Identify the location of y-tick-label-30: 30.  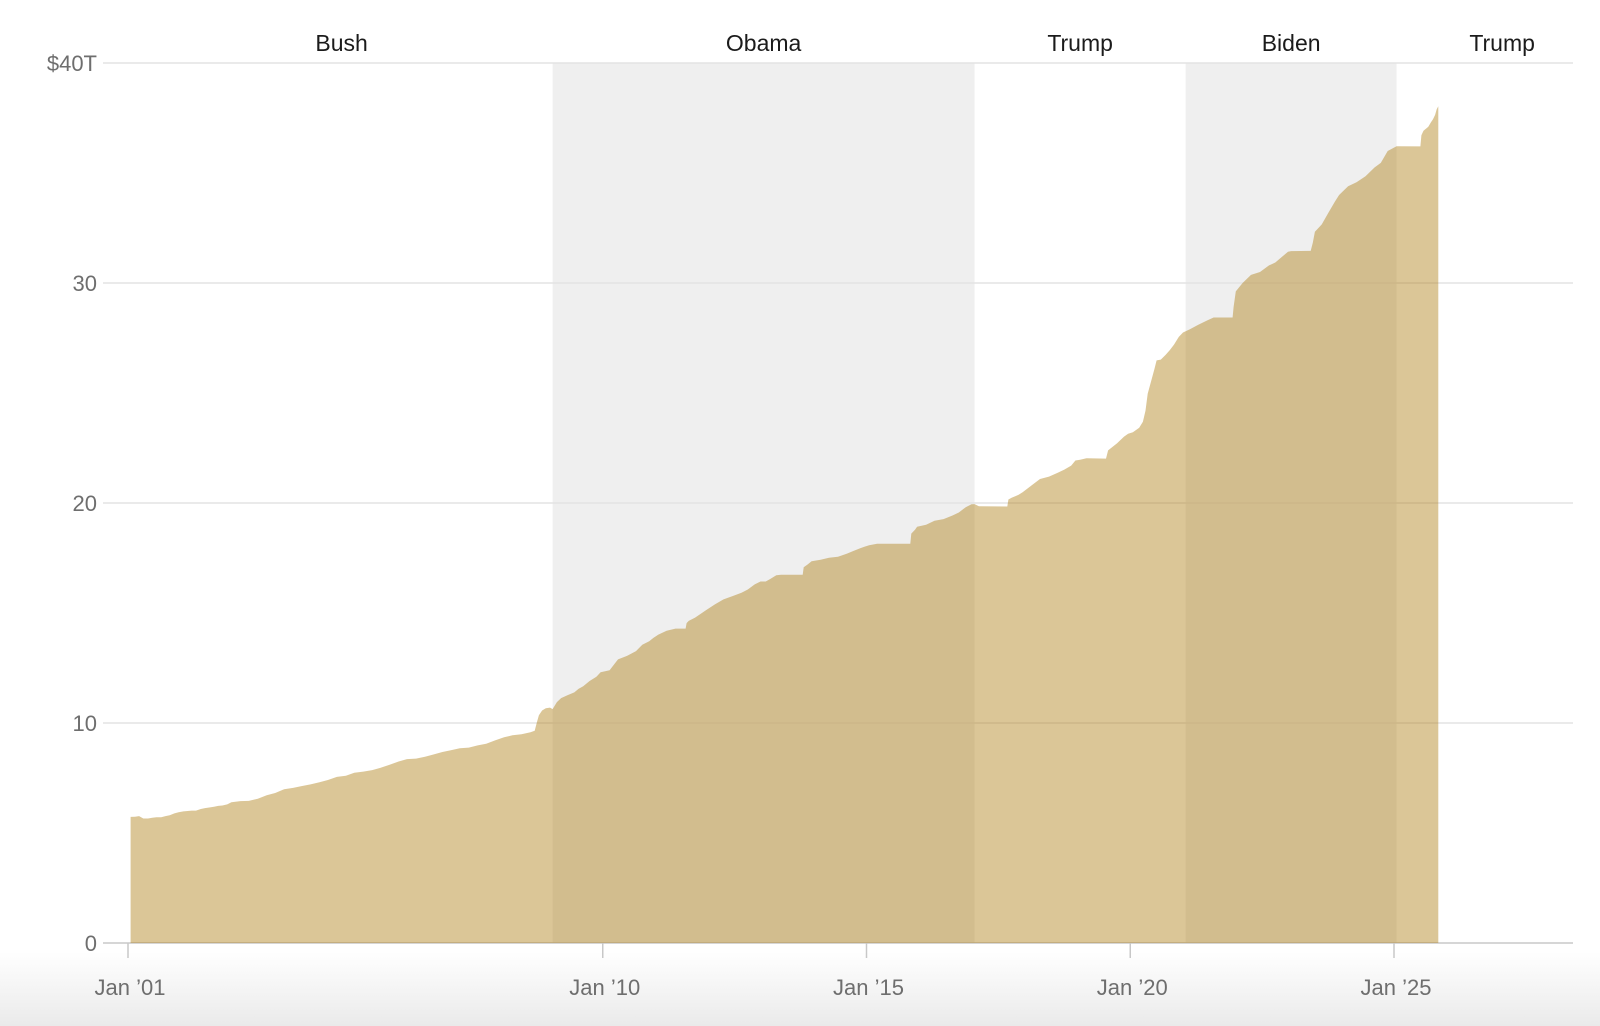
(85, 283).